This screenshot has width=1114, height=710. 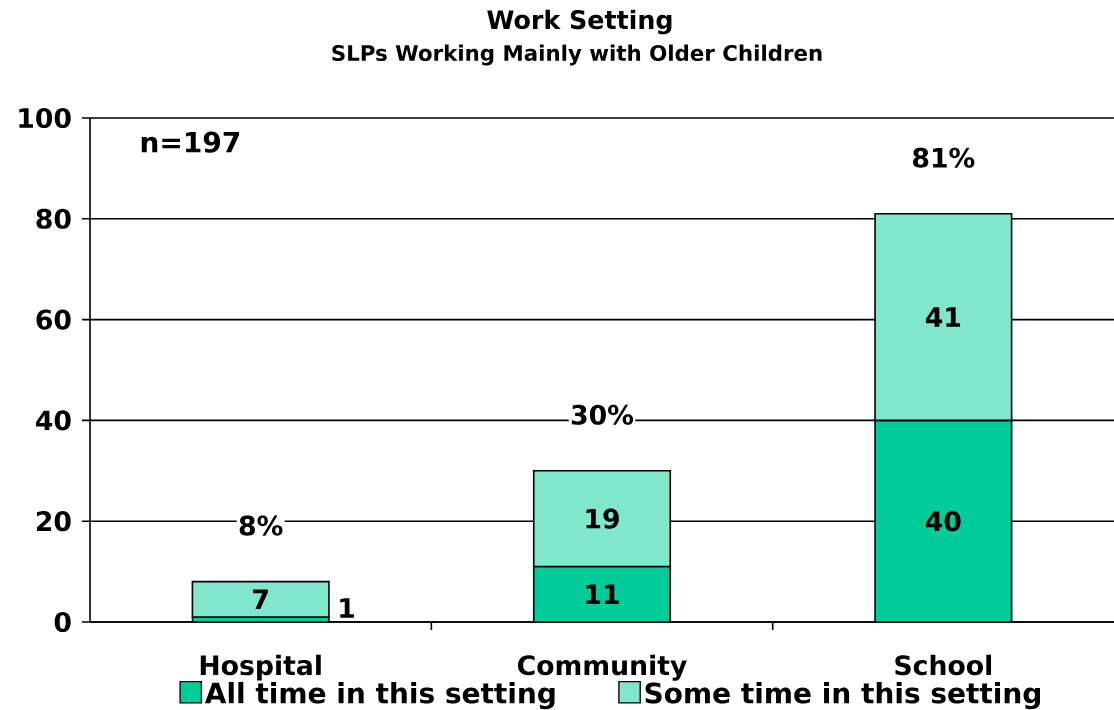 I want to click on y-tick-label: 40, so click(x=53, y=420).